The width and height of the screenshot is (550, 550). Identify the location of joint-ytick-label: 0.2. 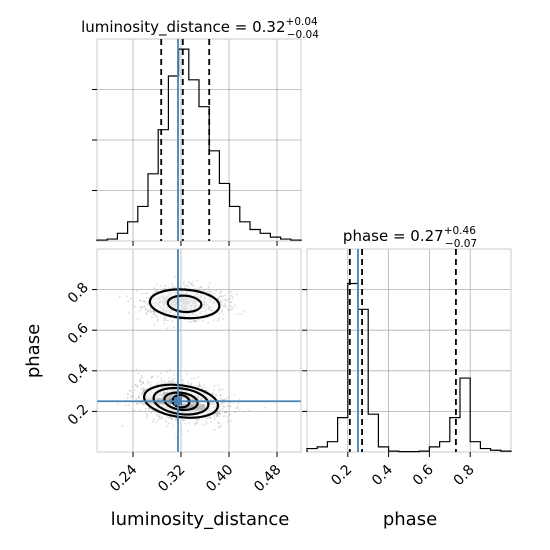
(78, 415).